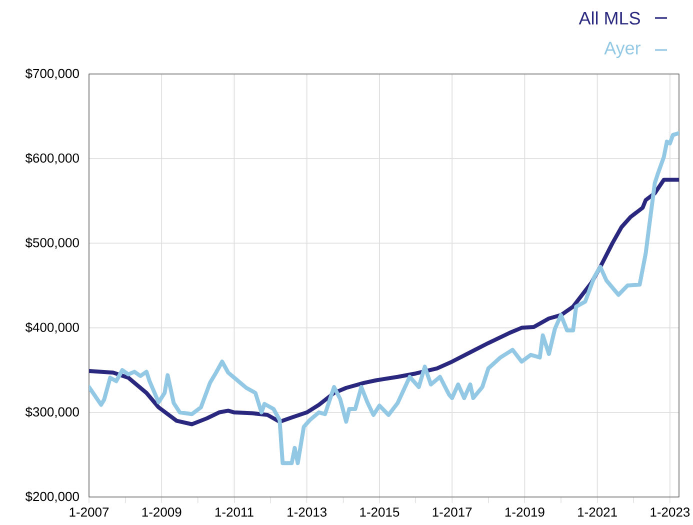  What do you see at coordinates (597, 512) in the screenshot?
I see `x-tick-label: 1-2021` at bounding box center [597, 512].